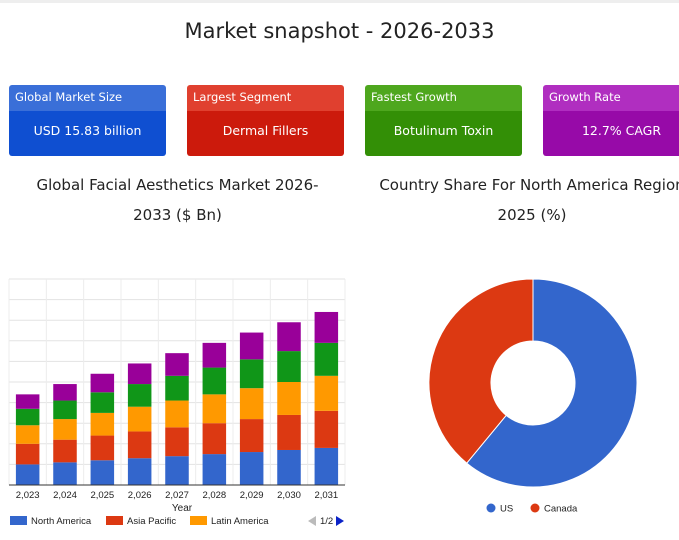  Describe the element at coordinates (532, 215) in the screenshot. I see `donut-chart-title-line2: 2025 (%)` at that location.